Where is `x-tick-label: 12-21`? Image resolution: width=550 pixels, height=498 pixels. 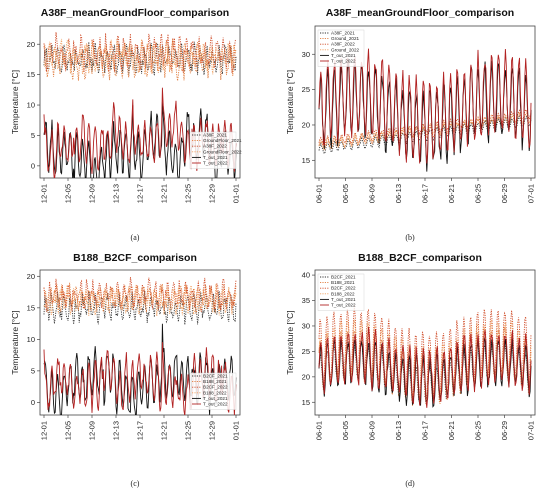
x-tick-label: 12-21 is located at coordinates (164, 430).